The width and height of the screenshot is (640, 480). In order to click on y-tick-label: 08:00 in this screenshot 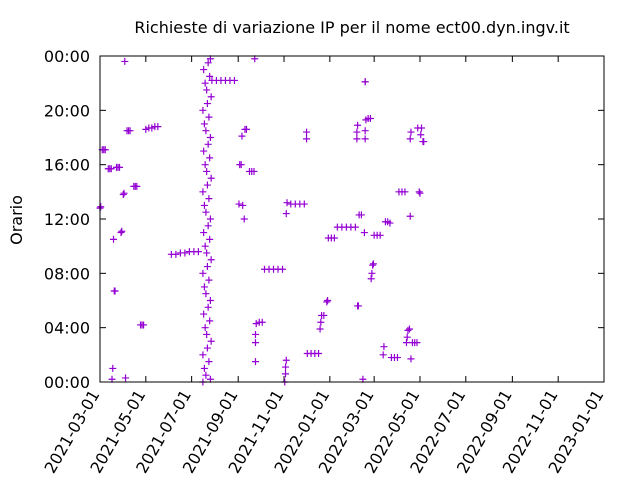, I will do `click(67, 273)`.